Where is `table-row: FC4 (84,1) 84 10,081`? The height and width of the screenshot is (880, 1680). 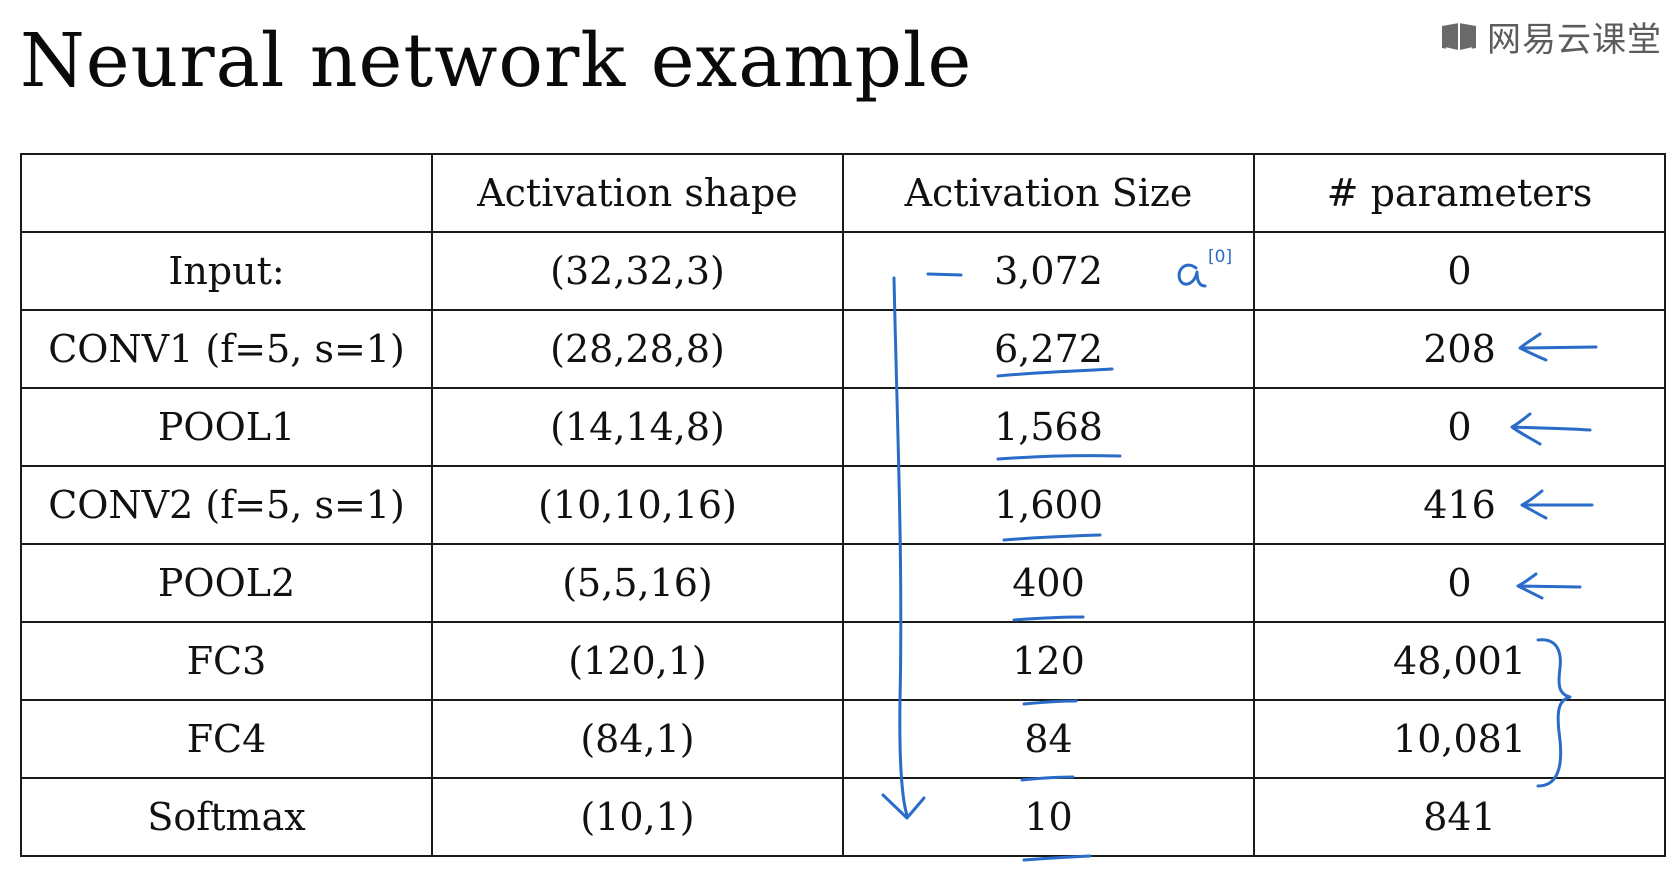 table-row: FC4 (84,1) 84 10,081 is located at coordinates (843, 739).